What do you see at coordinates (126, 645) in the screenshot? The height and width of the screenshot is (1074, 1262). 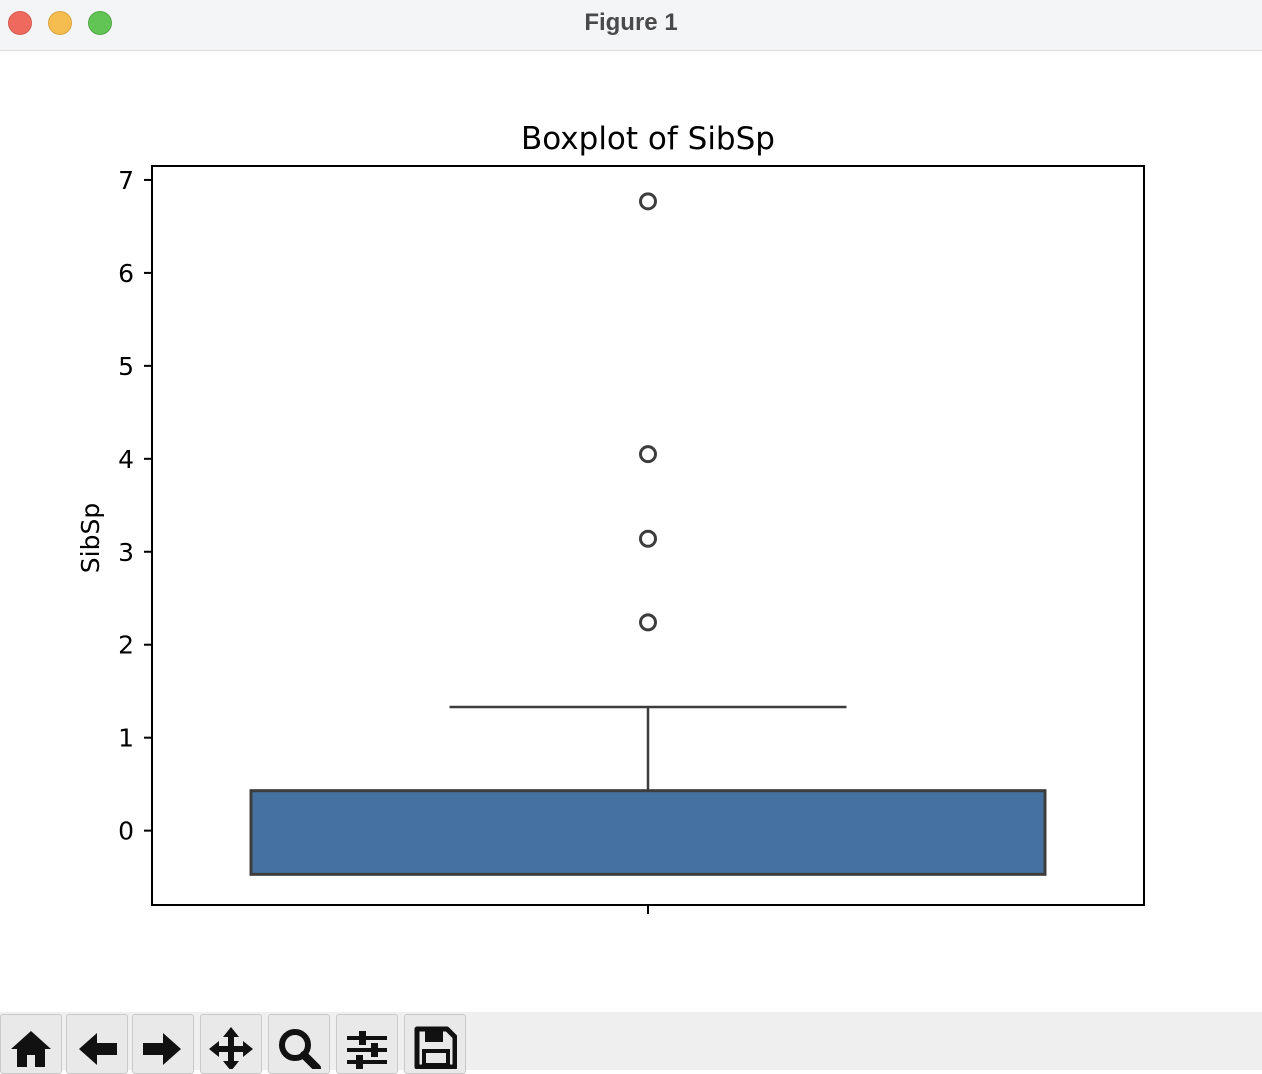 I see `y-tick-label: 2` at bounding box center [126, 645].